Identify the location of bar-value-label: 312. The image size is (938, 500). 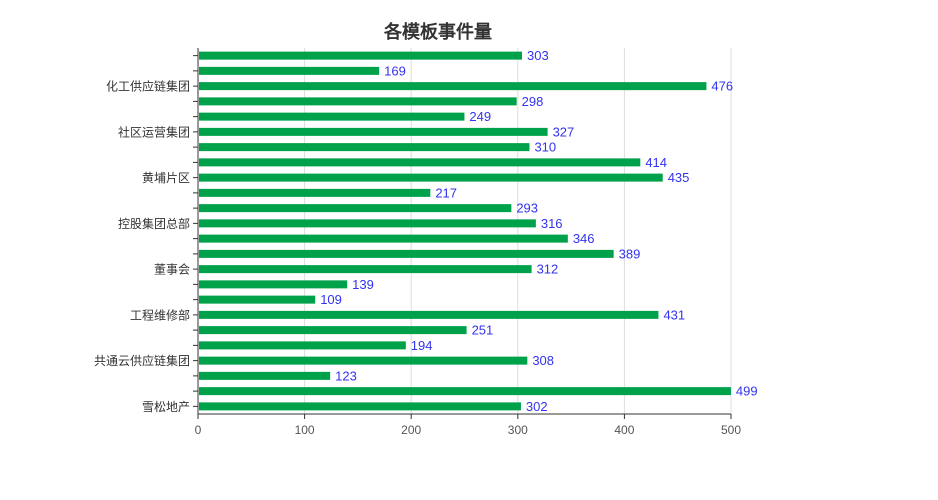
(548, 269).